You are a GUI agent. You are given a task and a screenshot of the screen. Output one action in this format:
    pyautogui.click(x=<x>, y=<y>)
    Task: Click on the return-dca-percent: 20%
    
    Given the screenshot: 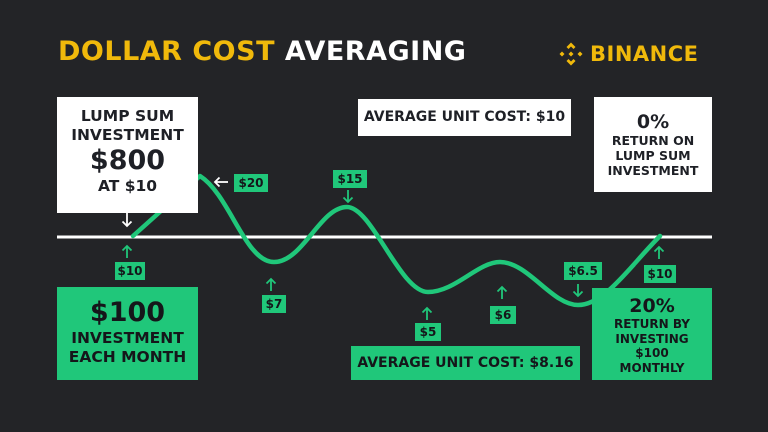 What is the action you would take?
    pyautogui.click(x=652, y=306)
    